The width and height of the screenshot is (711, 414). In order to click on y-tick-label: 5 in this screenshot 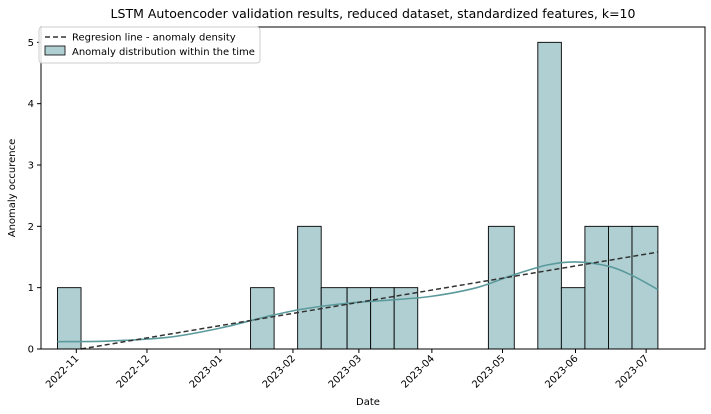, I will do `click(31, 43)`.